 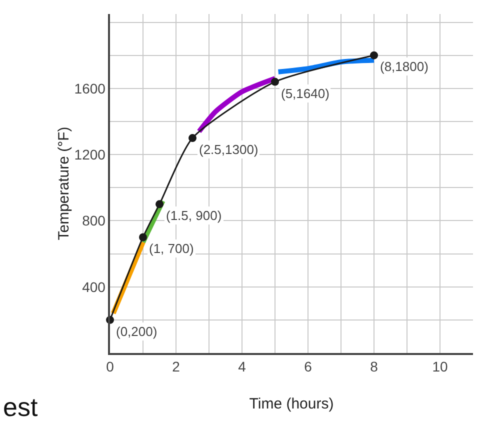 What do you see at coordinates (90, 88) in the screenshot?
I see `y-tick-label: 1600` at bounding box center [90, 88].